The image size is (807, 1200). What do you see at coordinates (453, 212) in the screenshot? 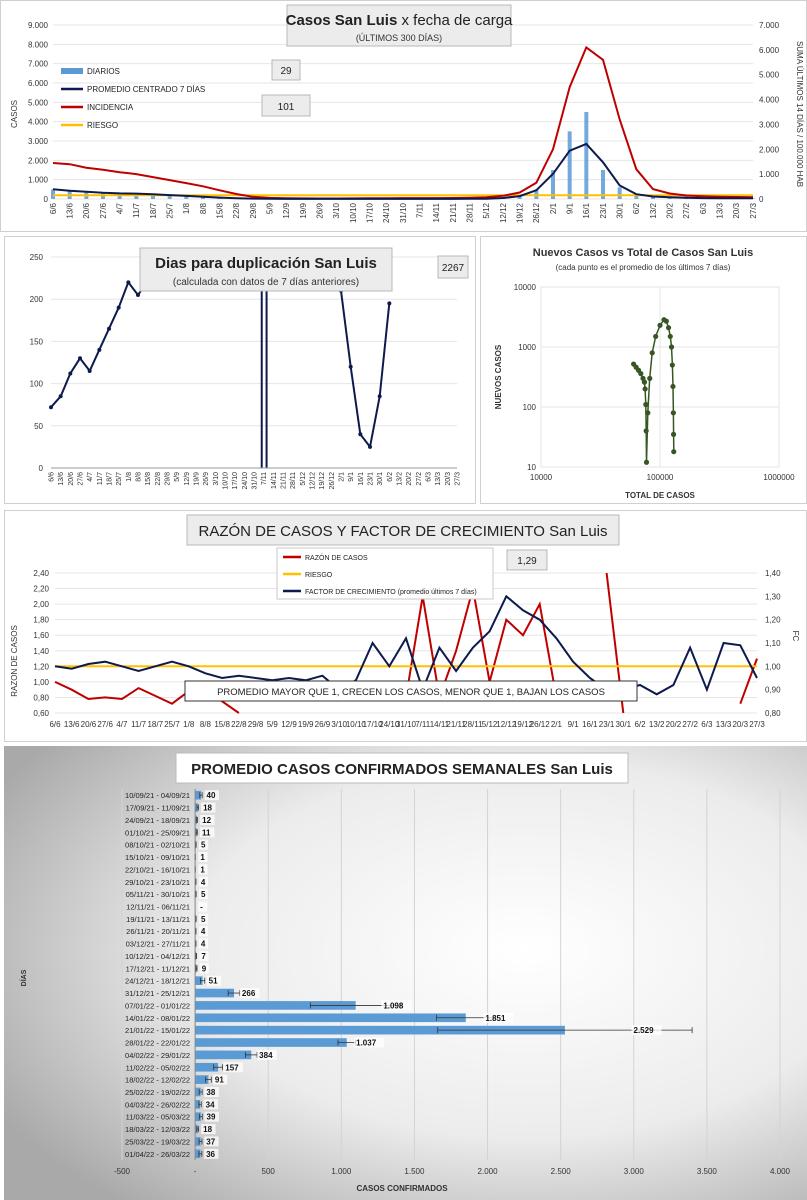
I see `x-tick-label: 21/11` at bounding box center [453, 212].